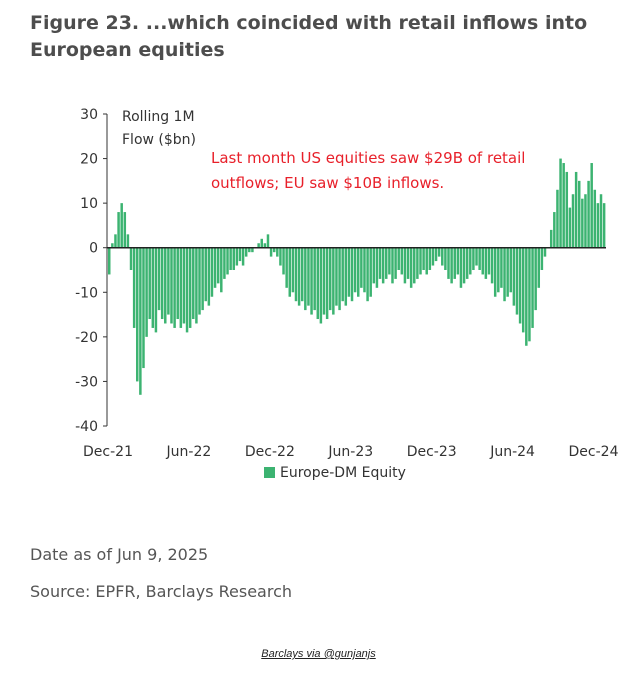 The width and height of the screenshot is (637, 674). I want to click on y-tick-label: 30, so click(89, 115).